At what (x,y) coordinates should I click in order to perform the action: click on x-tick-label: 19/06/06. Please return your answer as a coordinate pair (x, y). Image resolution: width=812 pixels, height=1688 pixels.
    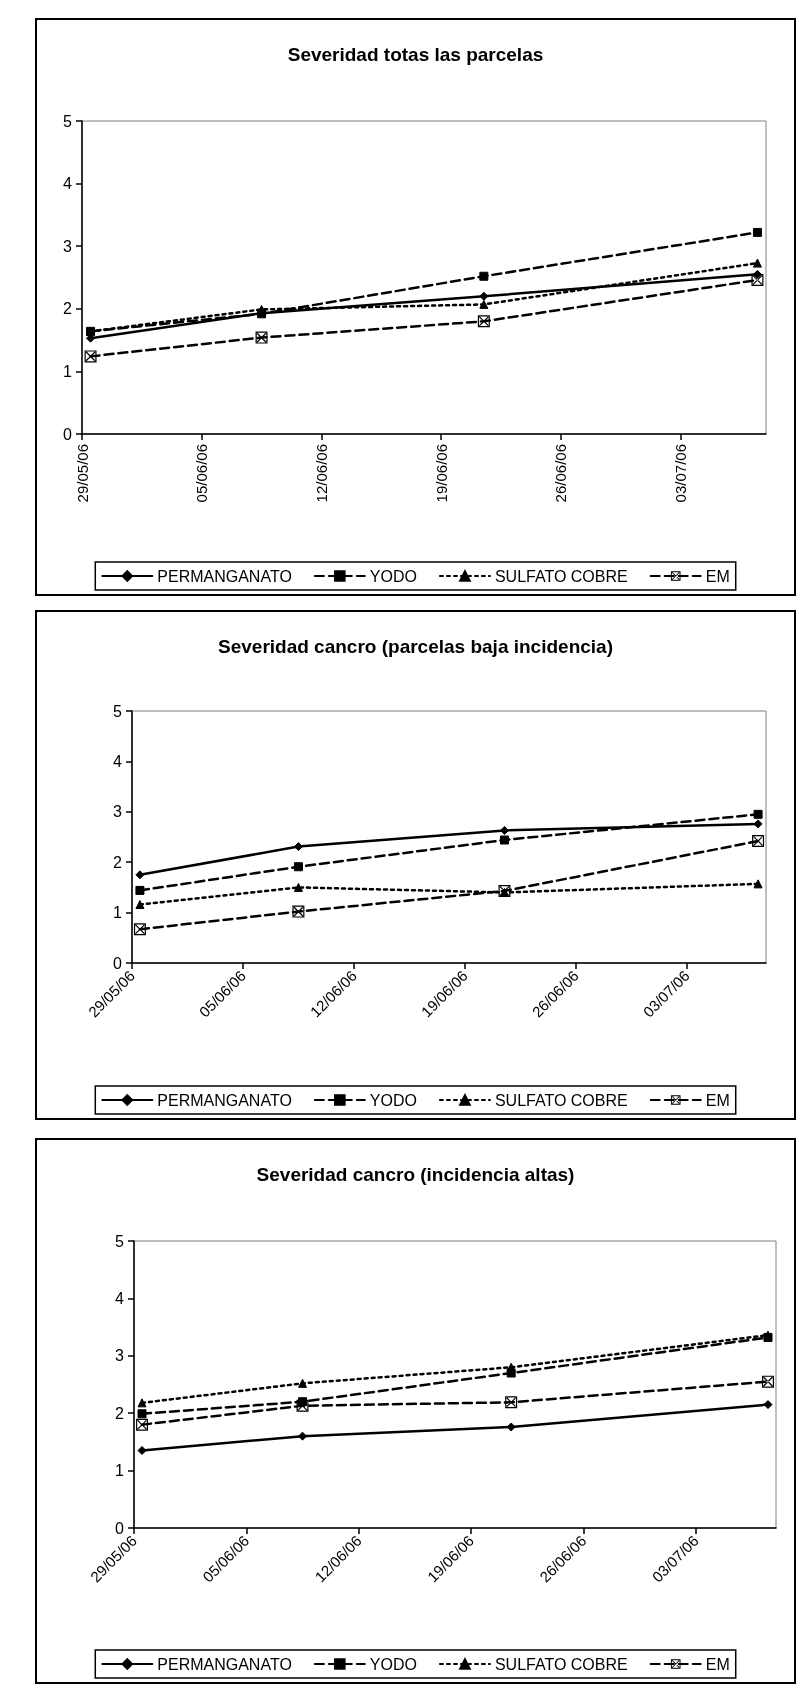
    Looking at the image, I should click on (441, 473).